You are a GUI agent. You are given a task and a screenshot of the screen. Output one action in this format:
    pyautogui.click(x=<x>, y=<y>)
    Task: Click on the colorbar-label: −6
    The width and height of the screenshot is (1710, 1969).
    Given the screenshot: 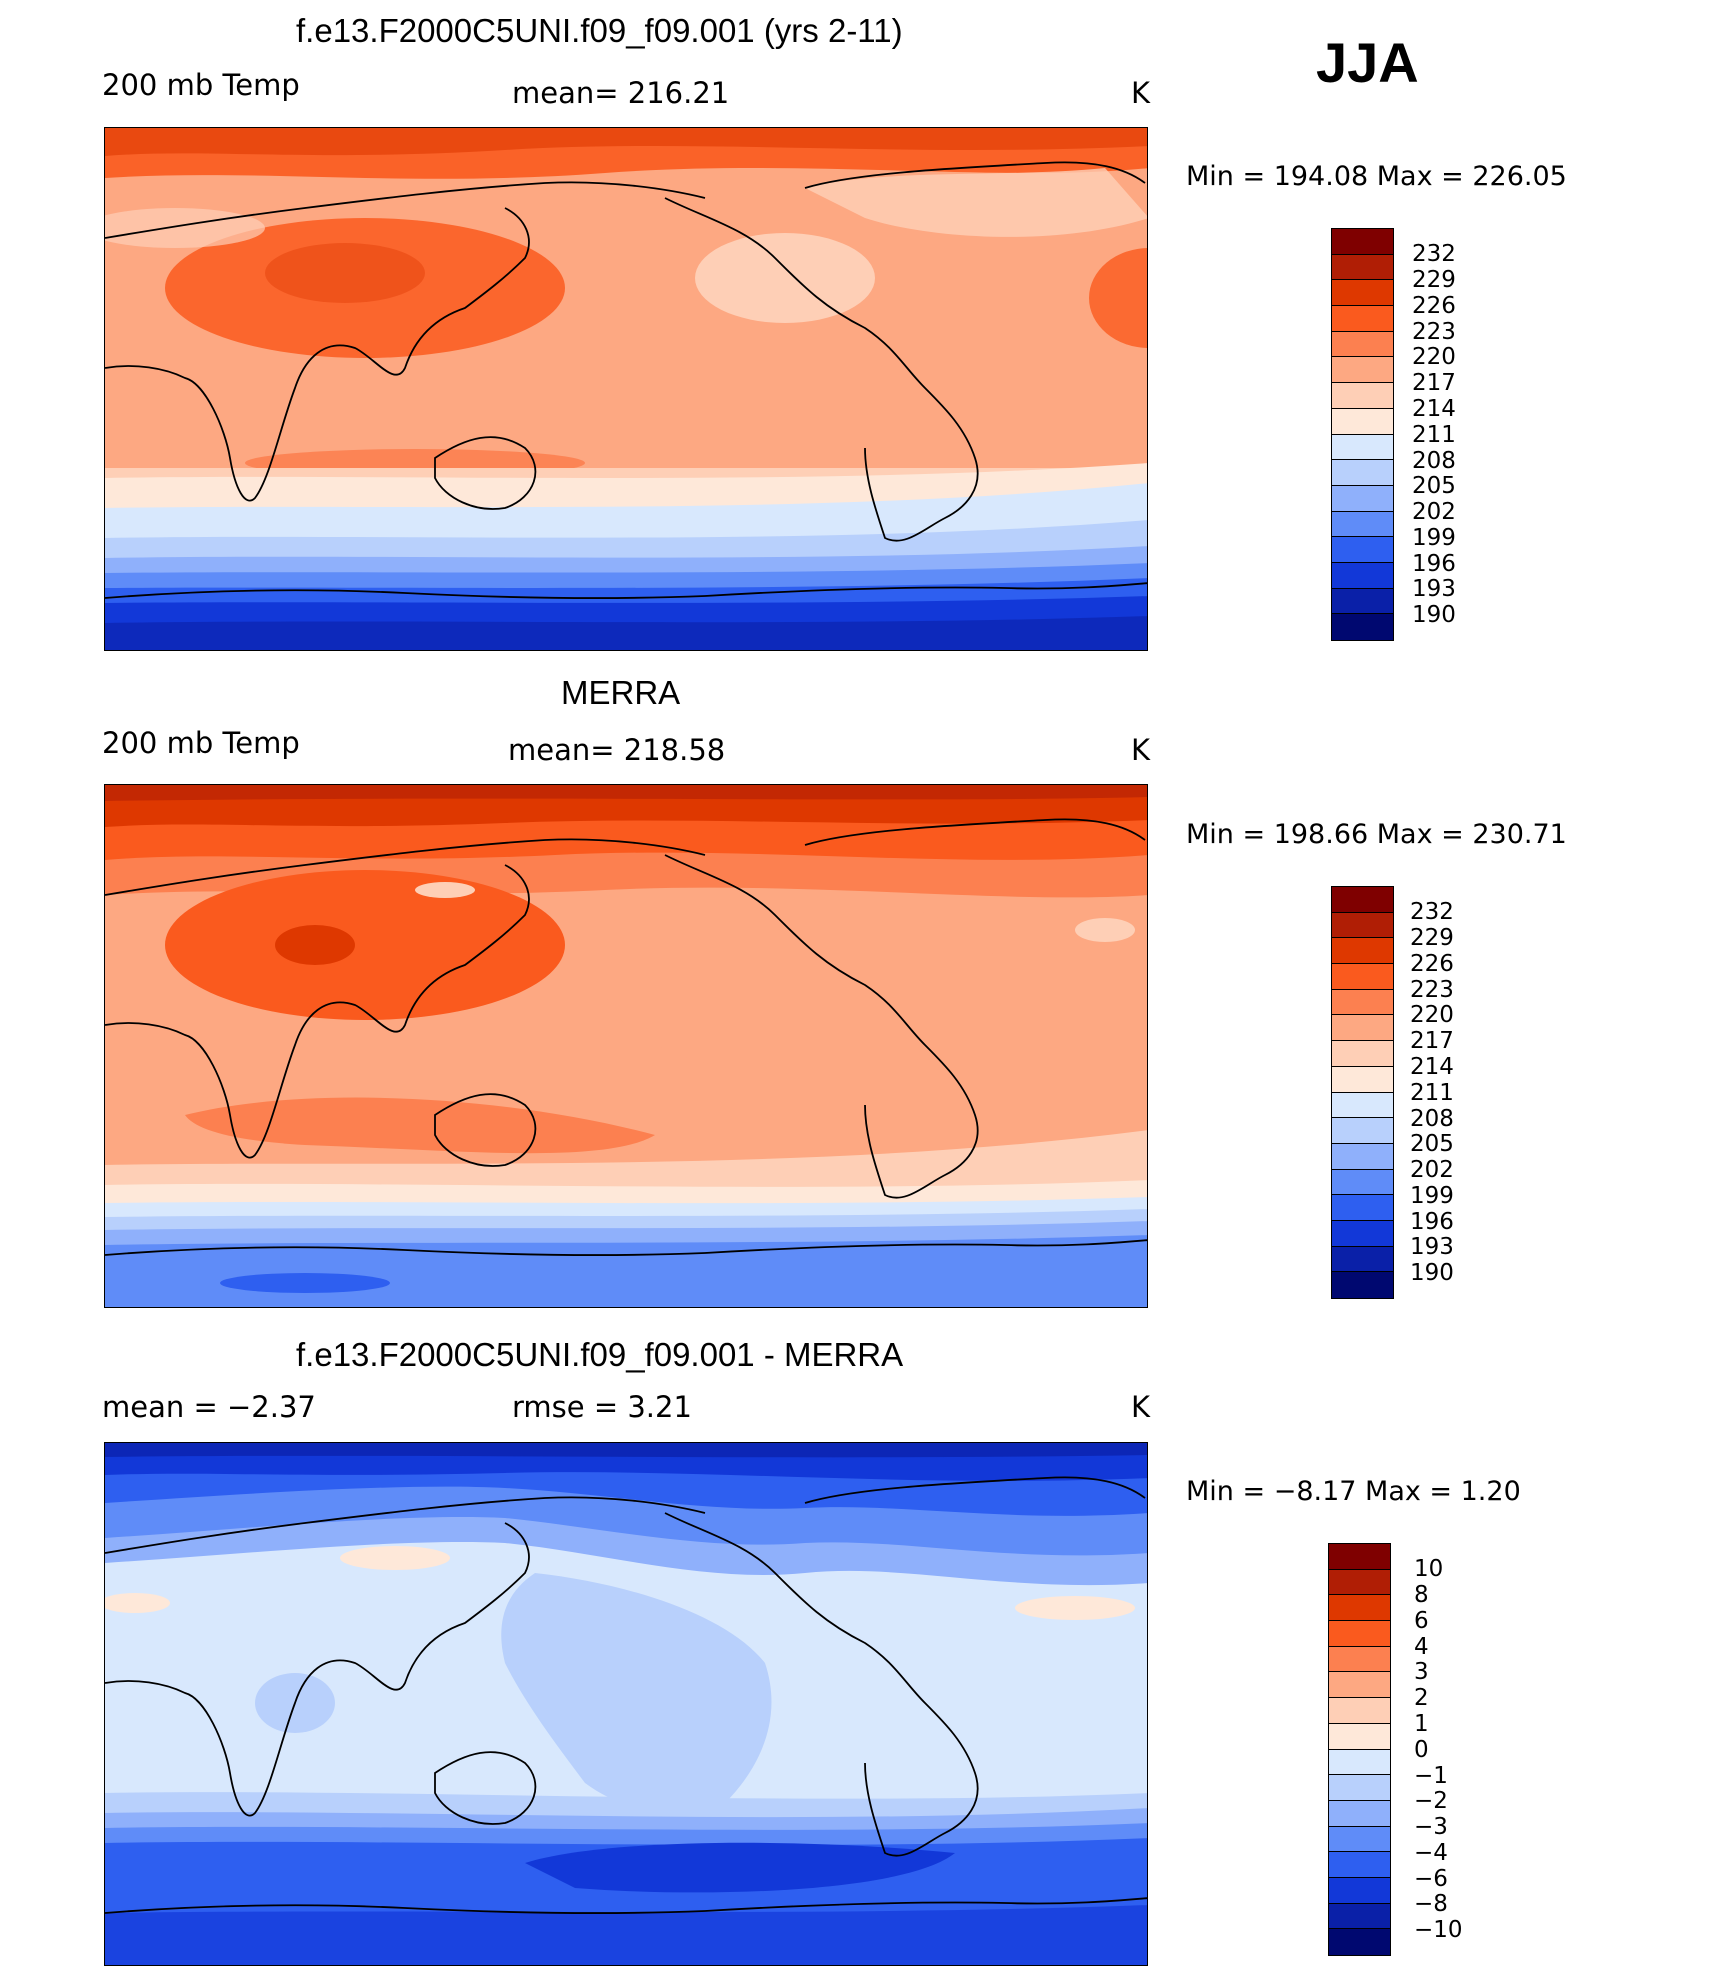 What is the action you would take?
    pyautogui.click(x=1431, y=1879)
    